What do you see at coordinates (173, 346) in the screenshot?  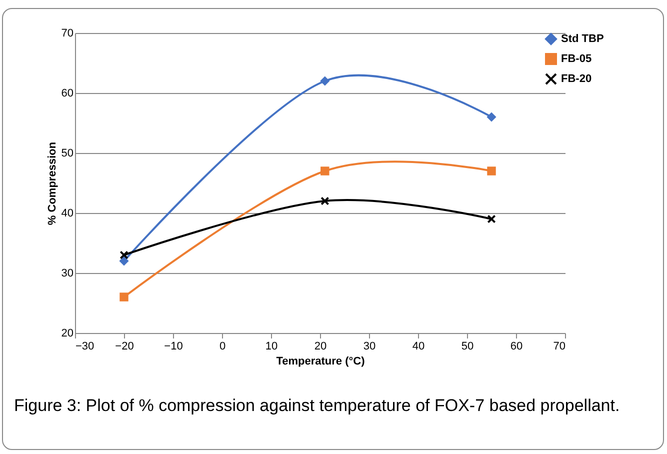 I see `x-tick-label: −10` at bounding box center [173, 346].